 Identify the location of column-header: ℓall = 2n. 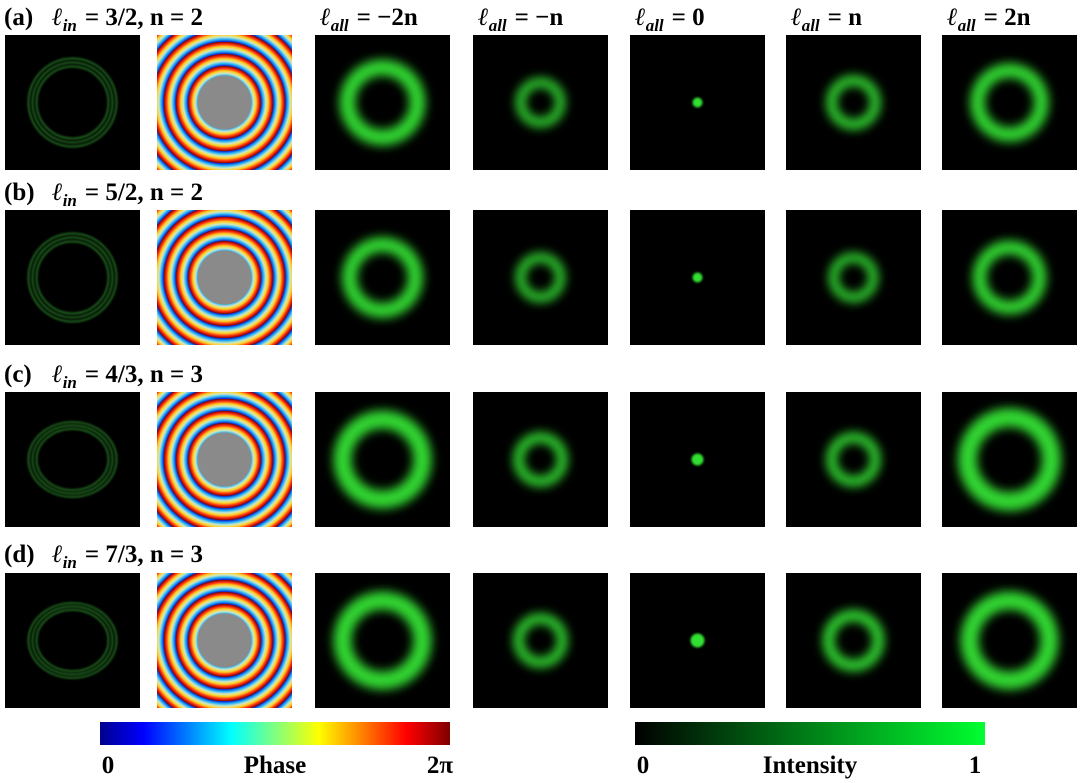
(989, 19).